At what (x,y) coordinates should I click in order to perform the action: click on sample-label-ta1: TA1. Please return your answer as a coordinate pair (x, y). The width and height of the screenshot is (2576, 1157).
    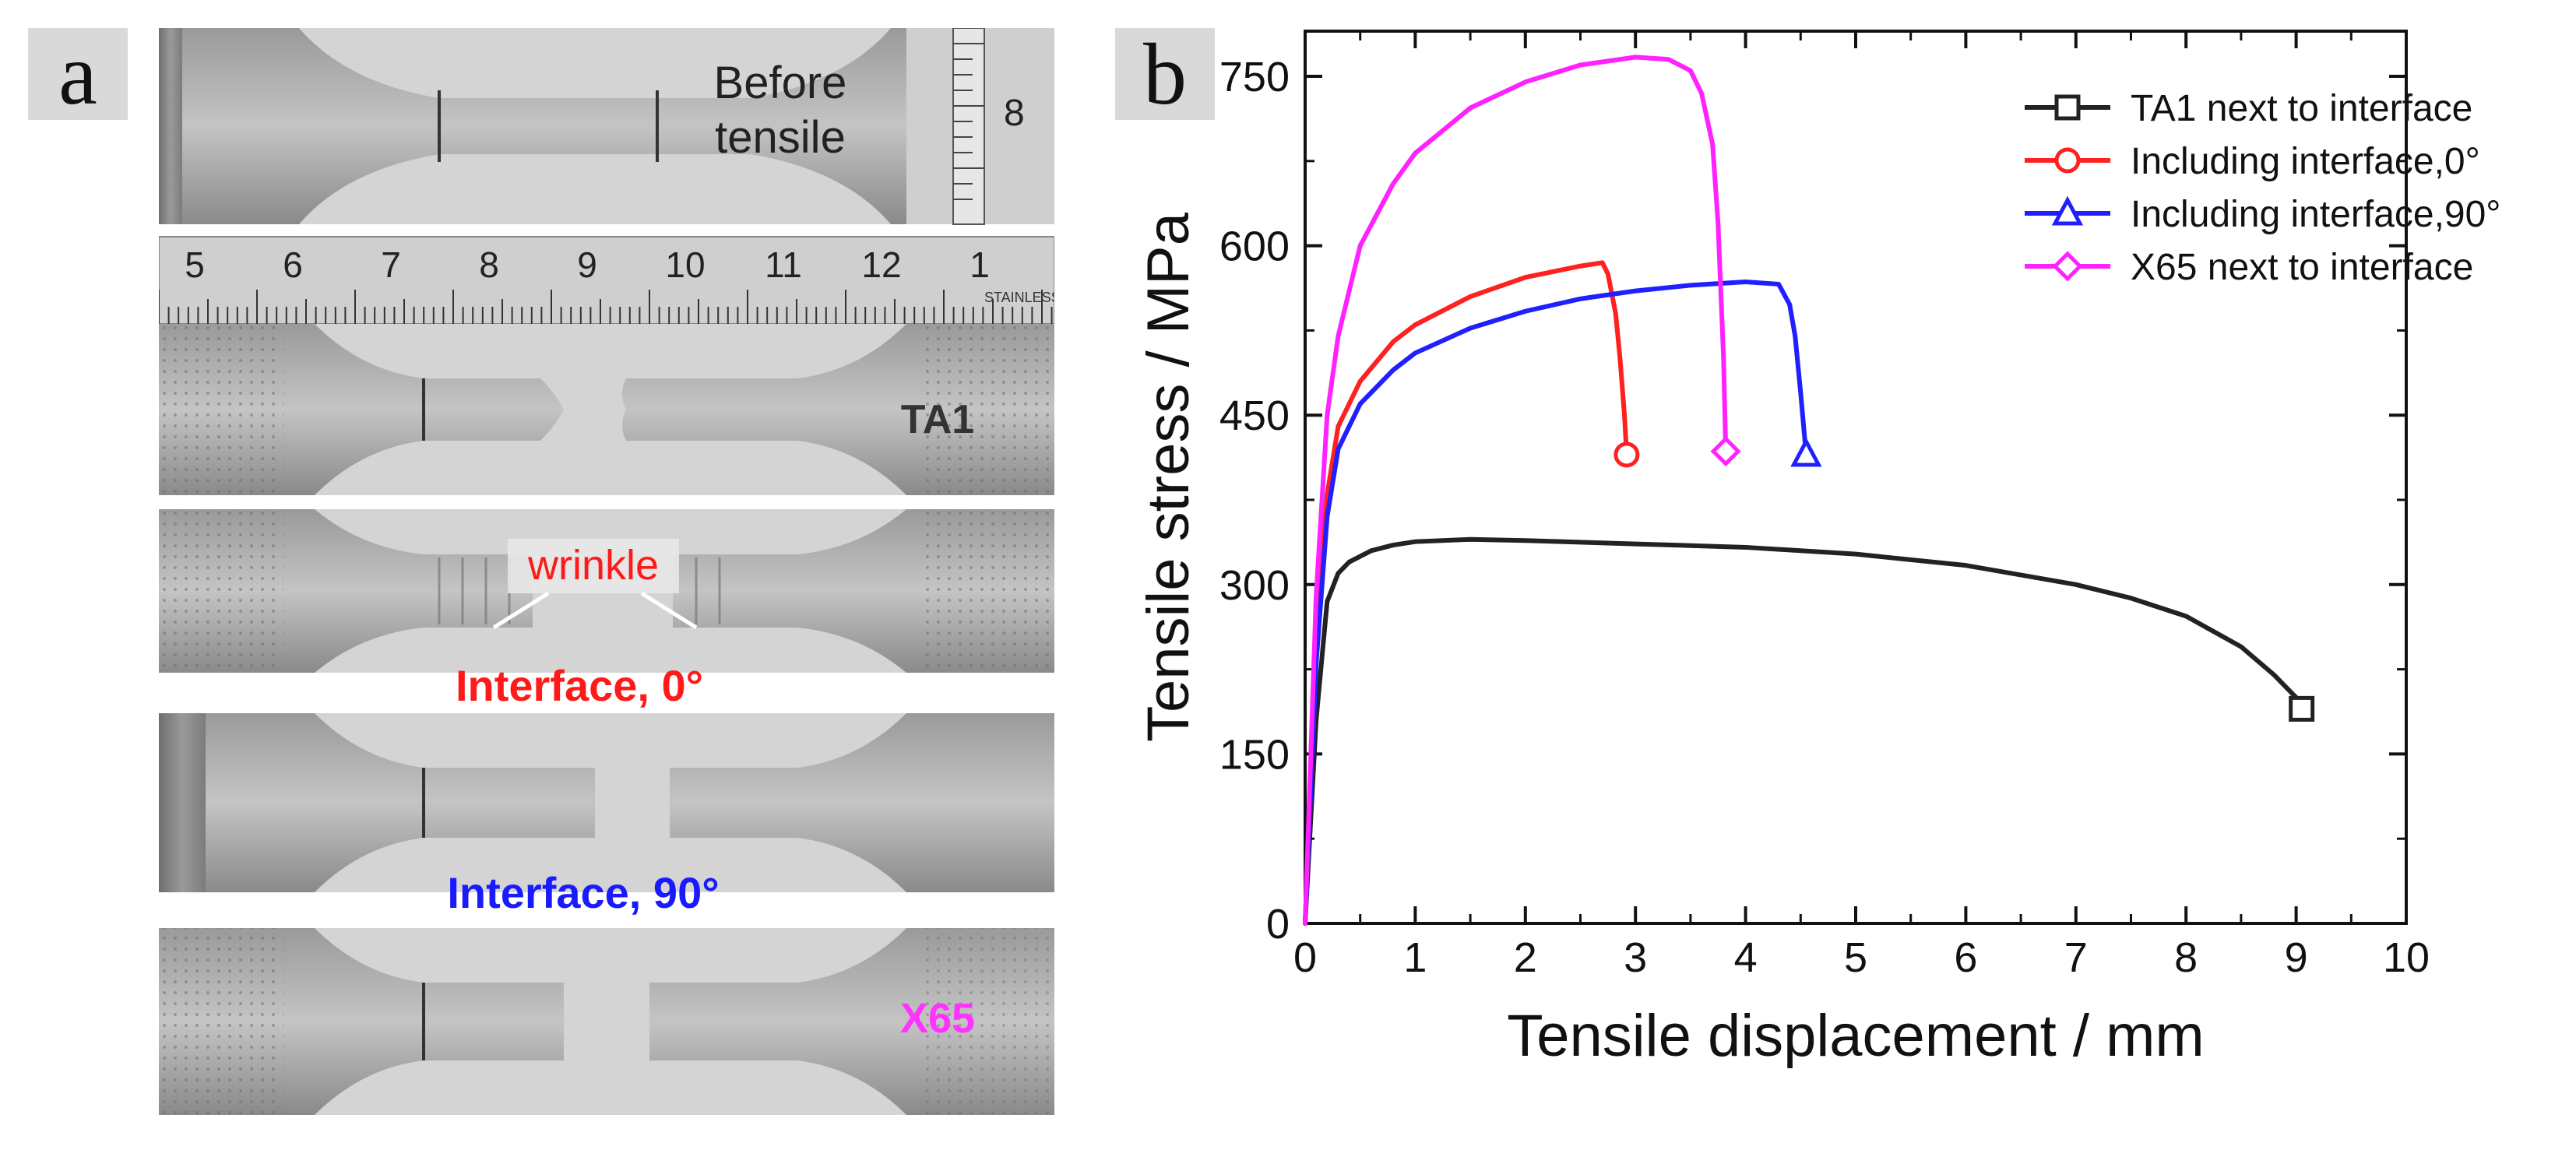
    Looking at the image, I should click on (937, 419).